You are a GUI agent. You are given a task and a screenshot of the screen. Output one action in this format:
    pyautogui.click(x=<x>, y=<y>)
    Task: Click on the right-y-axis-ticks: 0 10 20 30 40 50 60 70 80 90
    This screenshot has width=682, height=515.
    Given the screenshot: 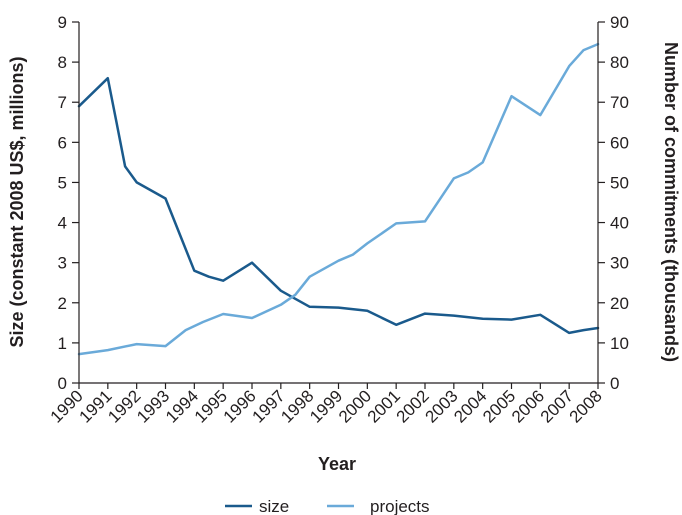 What is the action you would take?
    pyautogui.click(x=613, y=203)
    